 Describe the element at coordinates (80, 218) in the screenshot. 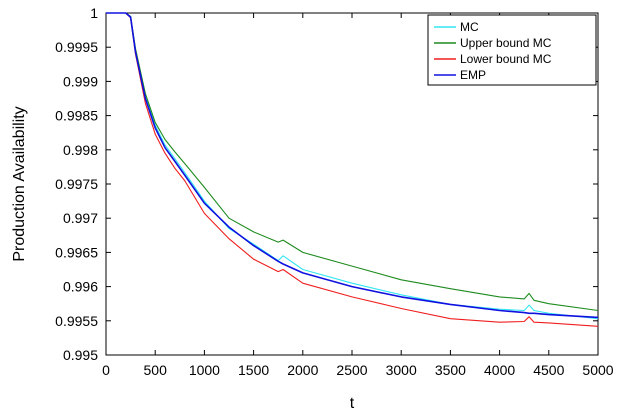

I see `y-tick-label: 0.997` at that location.